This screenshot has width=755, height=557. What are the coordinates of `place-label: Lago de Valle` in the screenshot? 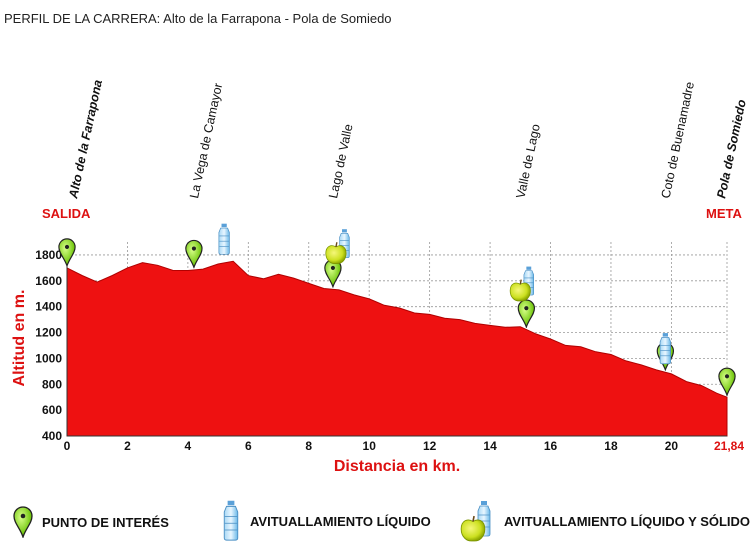 It's located at (340, 161).